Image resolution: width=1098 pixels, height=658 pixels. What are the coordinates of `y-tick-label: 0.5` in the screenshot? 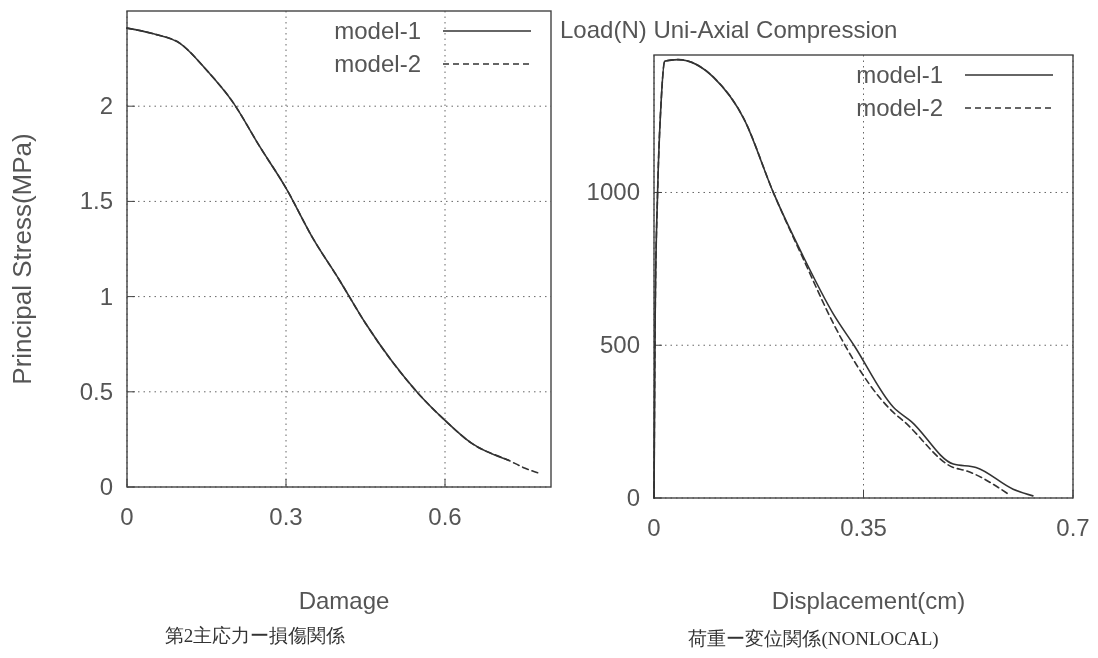 It's located at (96, 391).